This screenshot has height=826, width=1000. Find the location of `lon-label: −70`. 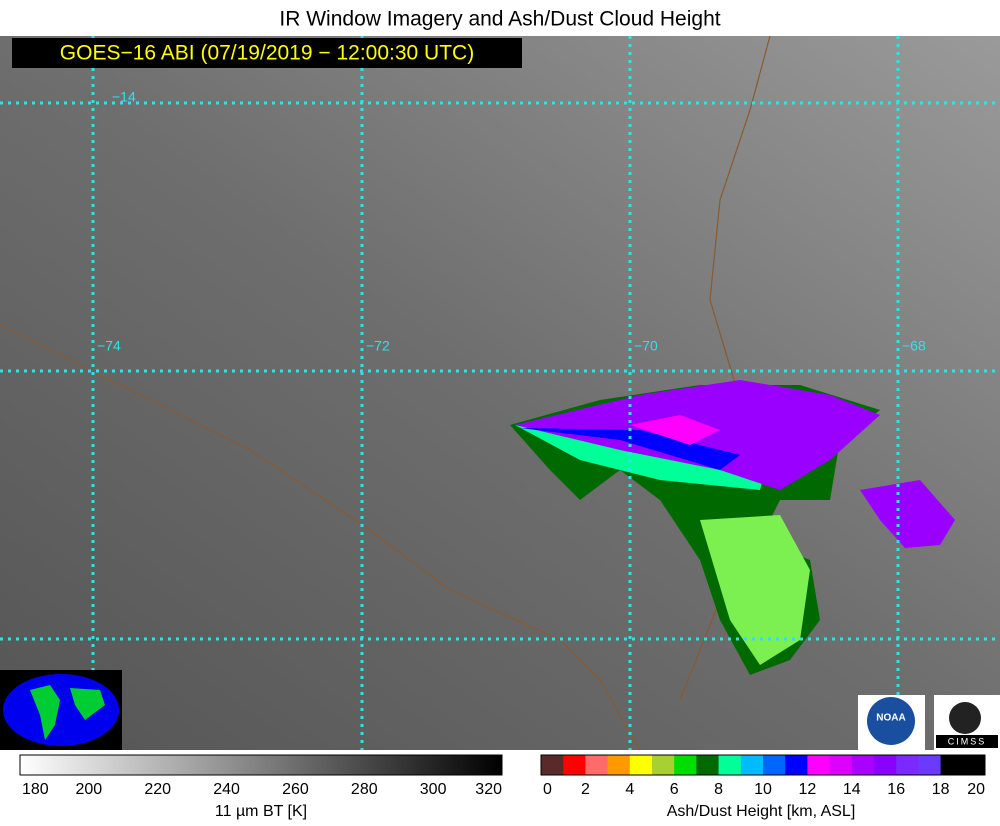

lon-label: −70 is located at coordinates (646, 346).